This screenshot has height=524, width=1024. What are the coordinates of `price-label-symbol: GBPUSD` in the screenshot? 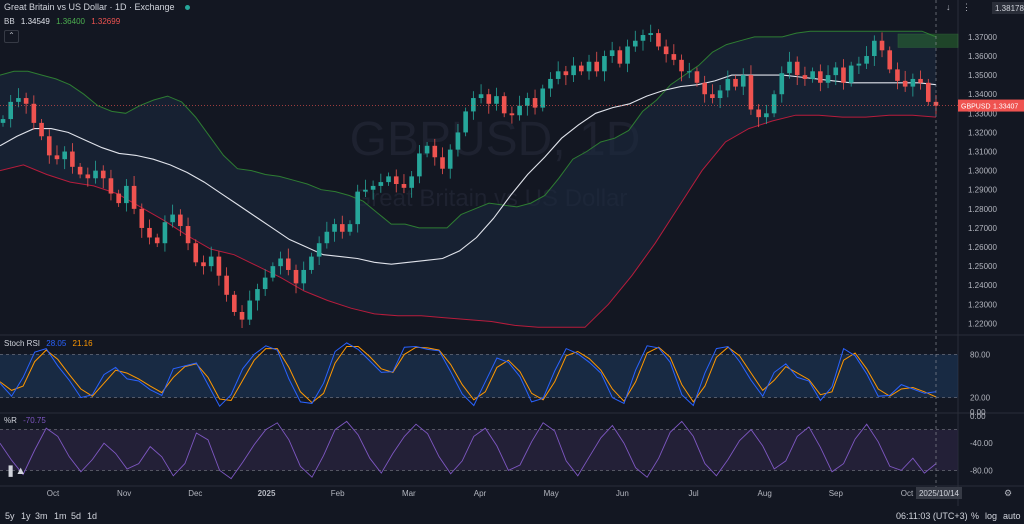 It's located at (976, 107).